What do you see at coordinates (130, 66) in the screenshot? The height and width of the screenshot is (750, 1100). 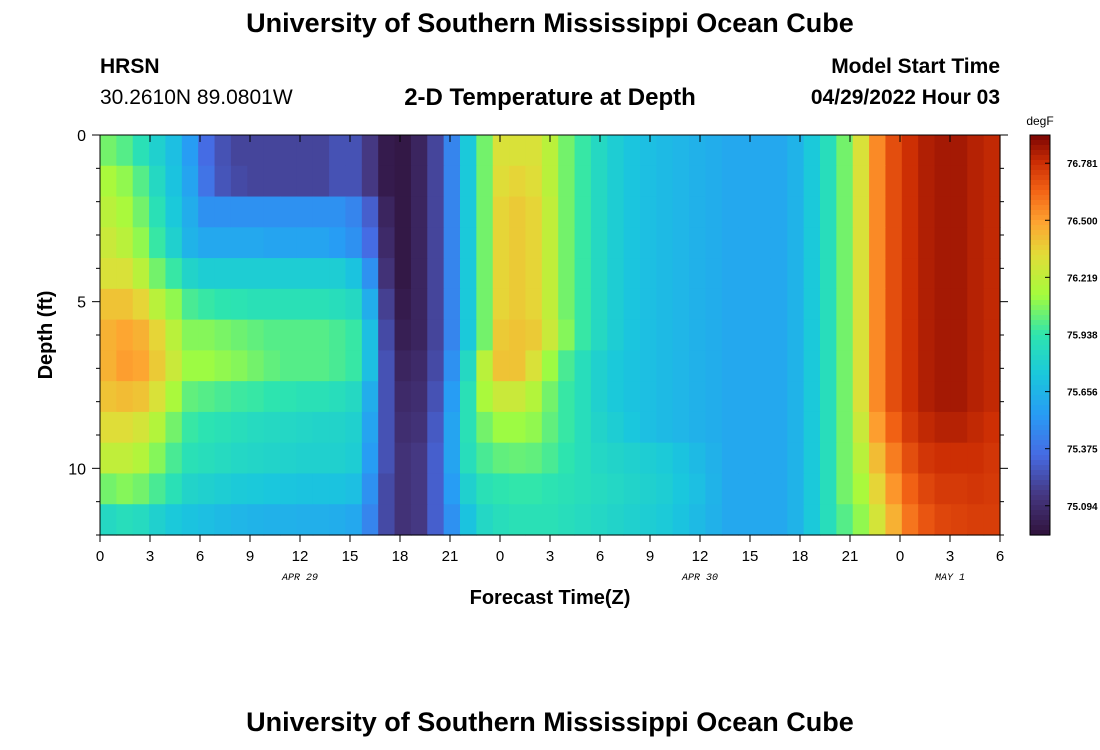 I see `station-id: HRSN` at bounding box center [130, 66].